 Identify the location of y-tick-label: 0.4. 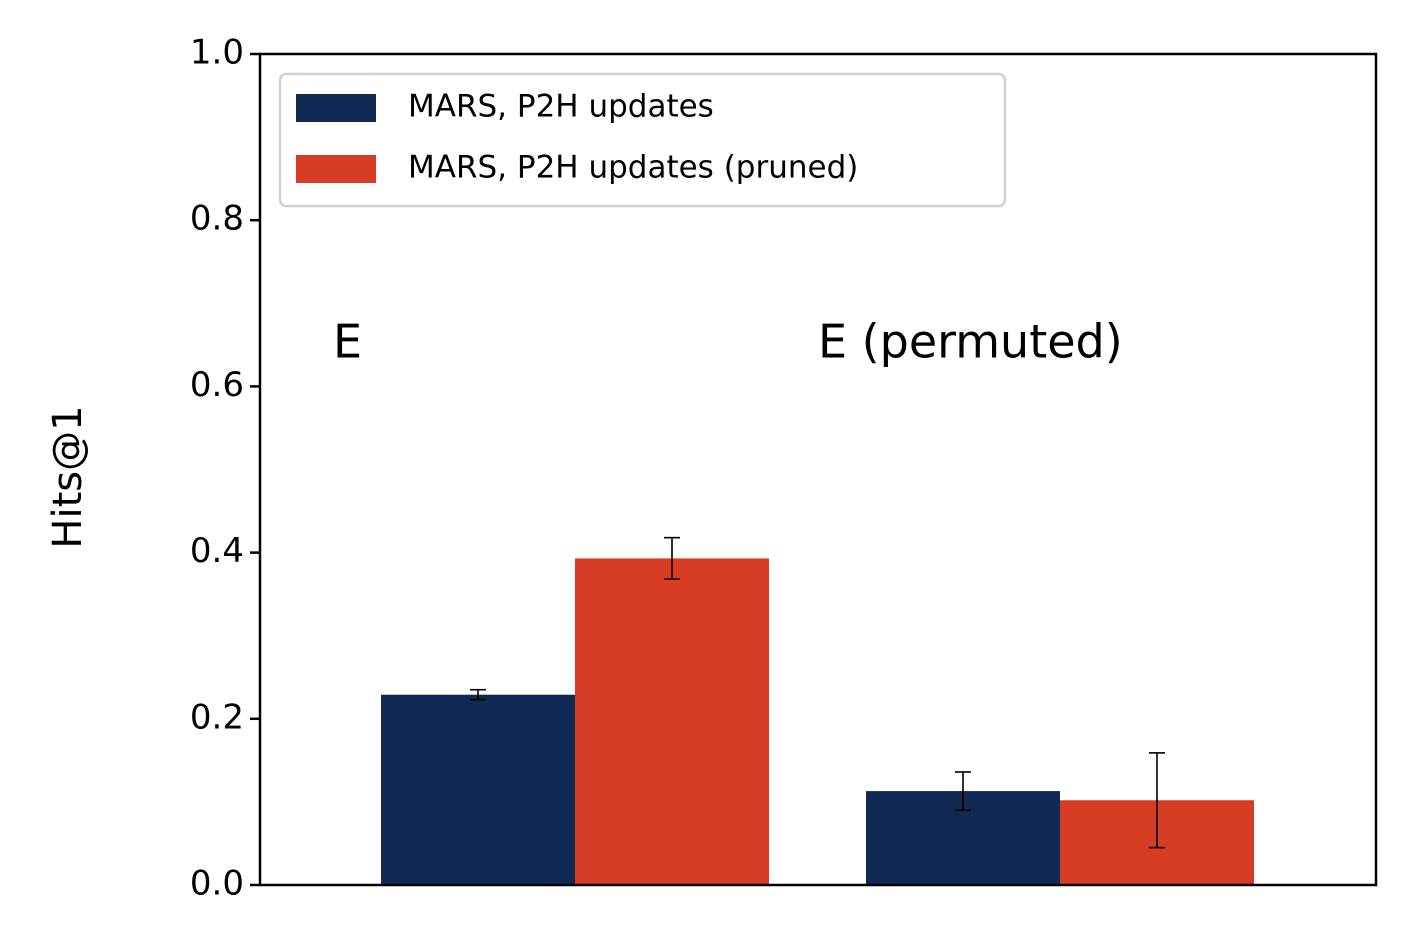
(217, 551).